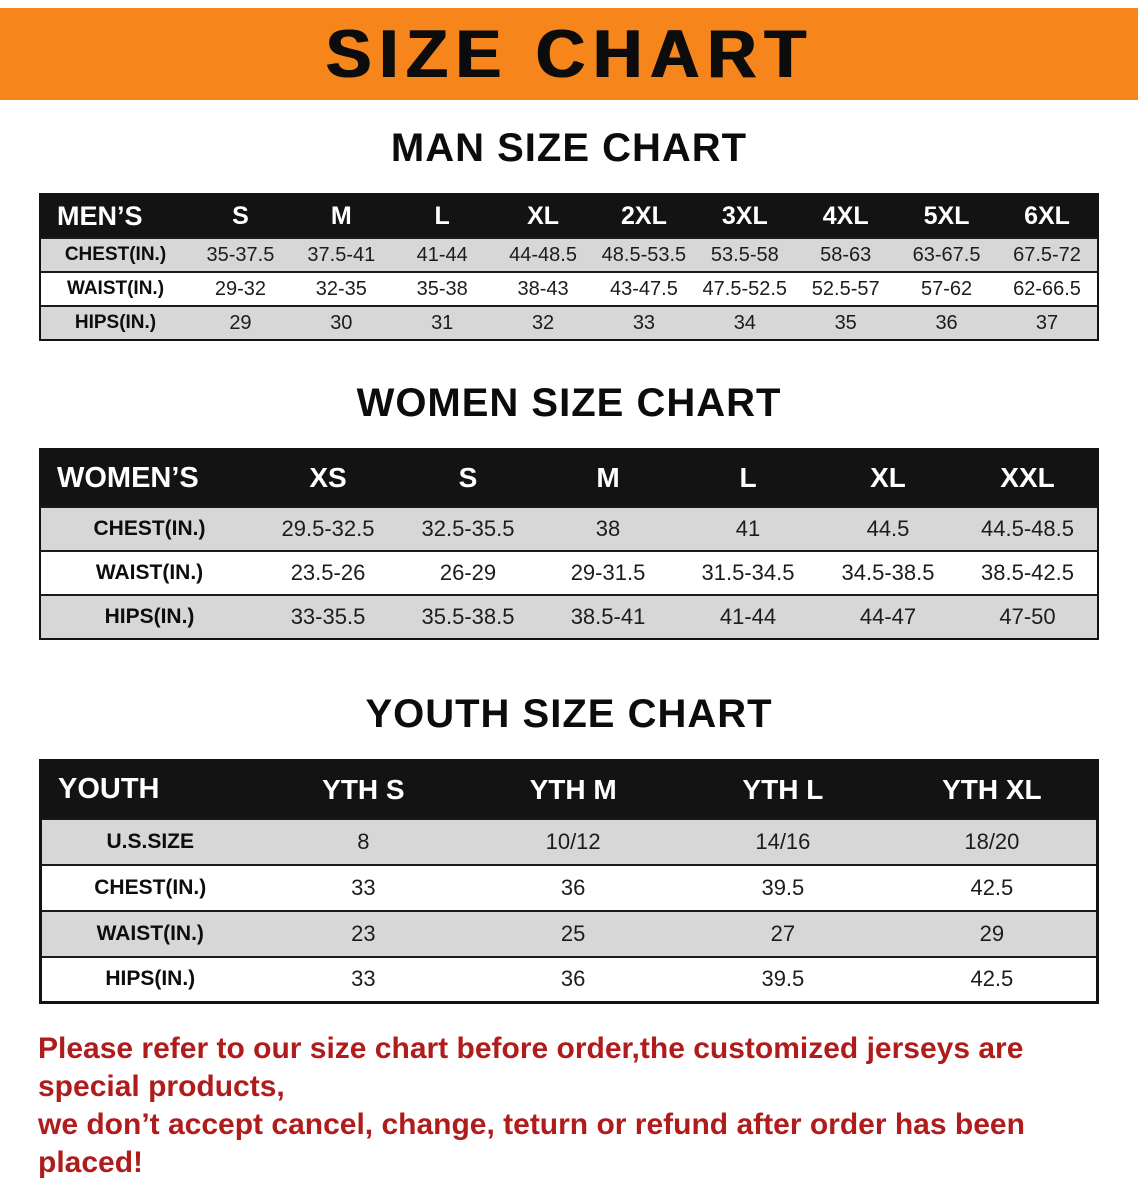 The image size is (1138, 1182). I want to click on value-cell: 29, so click(992, 933).